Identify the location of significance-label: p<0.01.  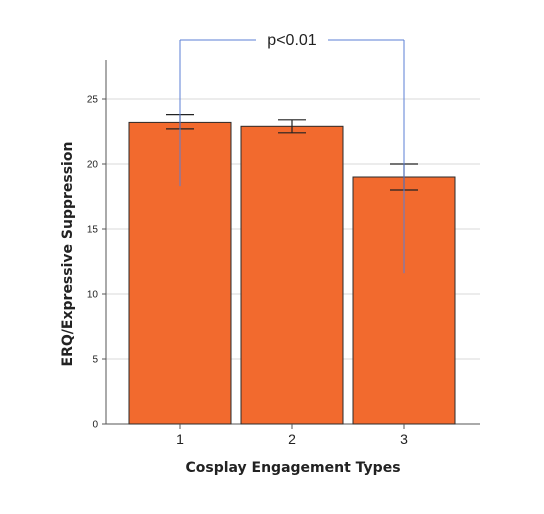
(291, 40).